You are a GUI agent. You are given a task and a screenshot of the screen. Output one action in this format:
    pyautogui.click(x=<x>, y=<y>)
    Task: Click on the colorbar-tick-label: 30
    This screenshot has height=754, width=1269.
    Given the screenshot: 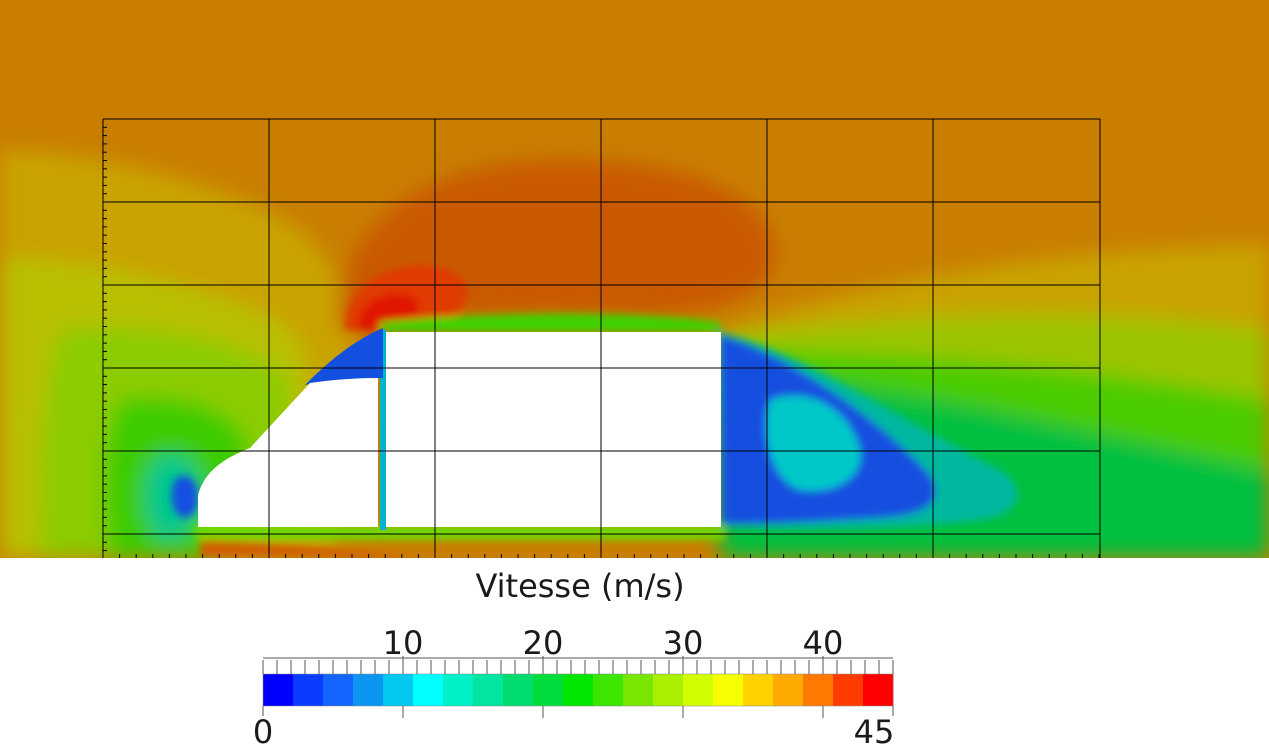 What is the action you would take?
    pyautogui.click(x=683, y=643)
    